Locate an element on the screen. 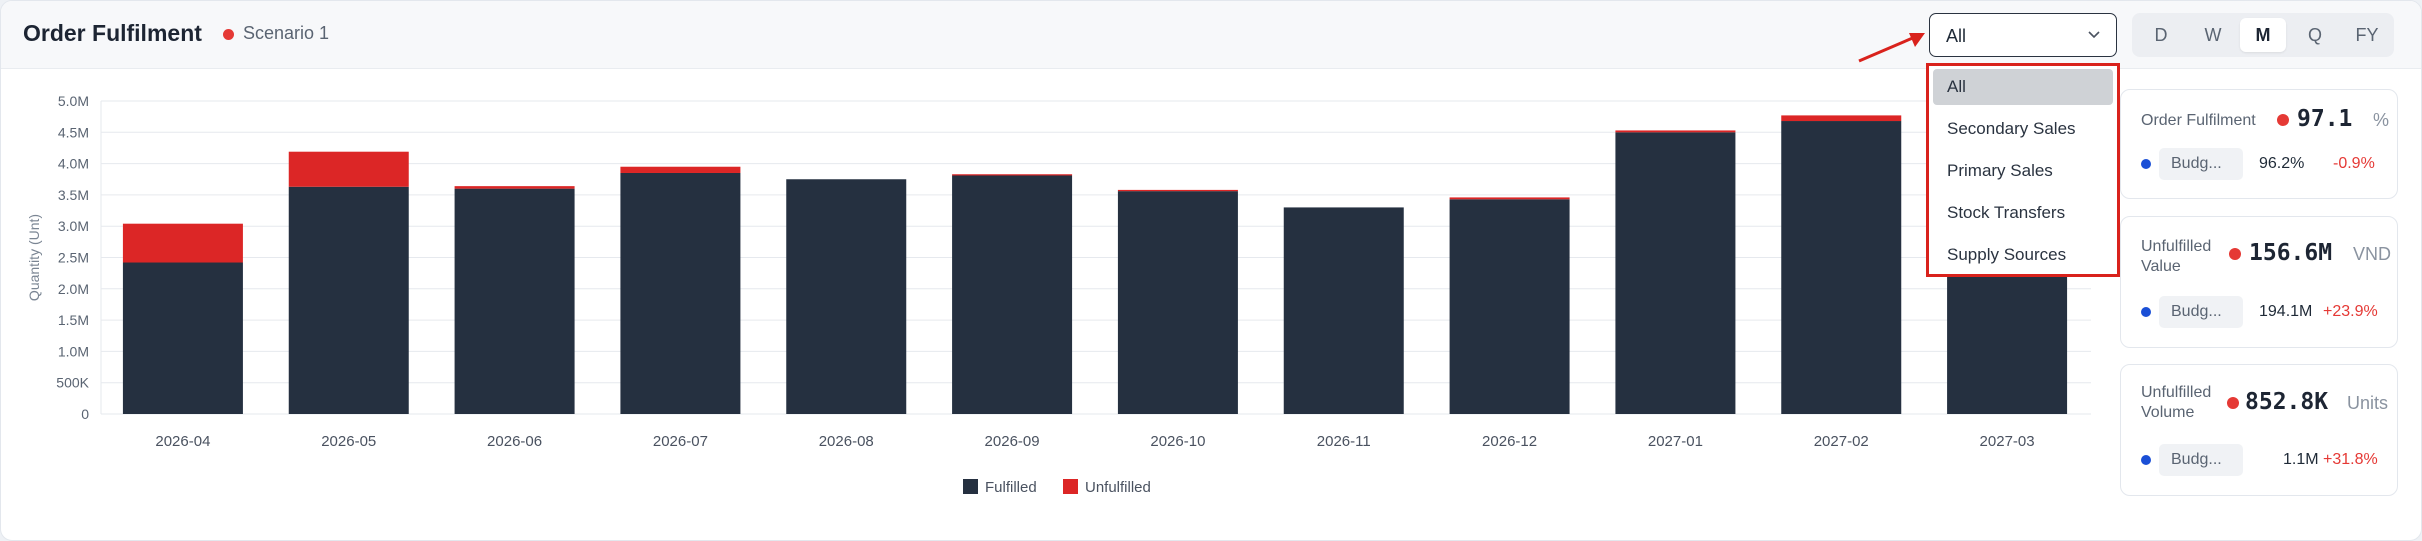 Image resolution: width=2422 pixels, height=541 pixels. kpi-unit: % is located at coordinates (2381, 120).